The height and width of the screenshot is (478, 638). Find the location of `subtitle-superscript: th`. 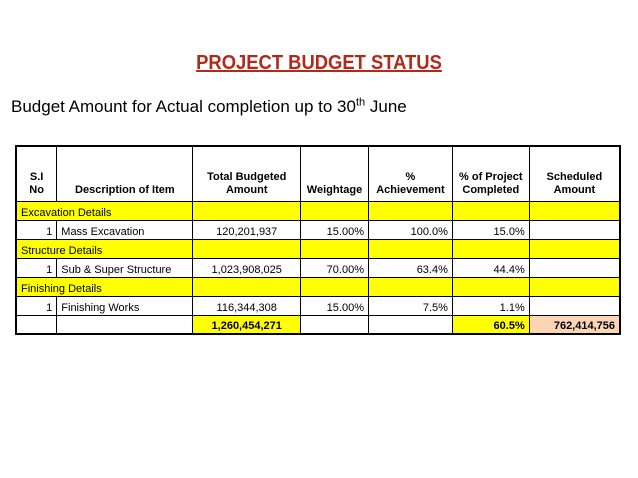

subtitle-superscript: th is located at coordinates (360, 102).